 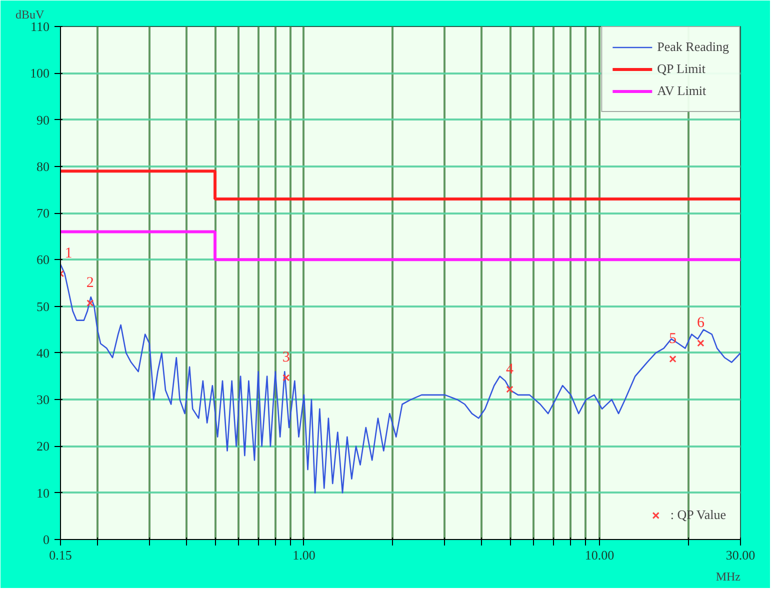 I want to click on y-tick-label: 110, so click(x=40, y=26).